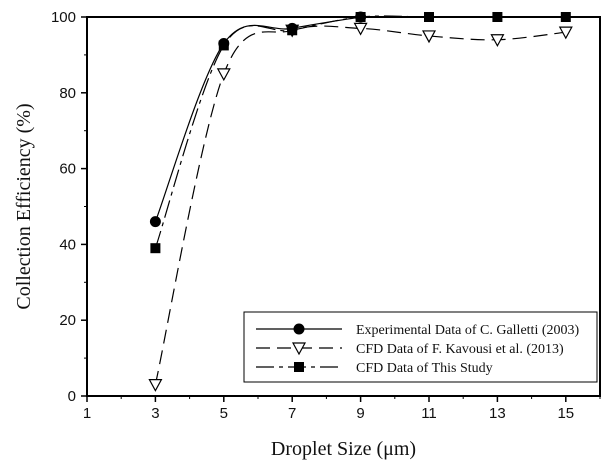  I want to click on y-tick-label: 20, so click(67, 320).